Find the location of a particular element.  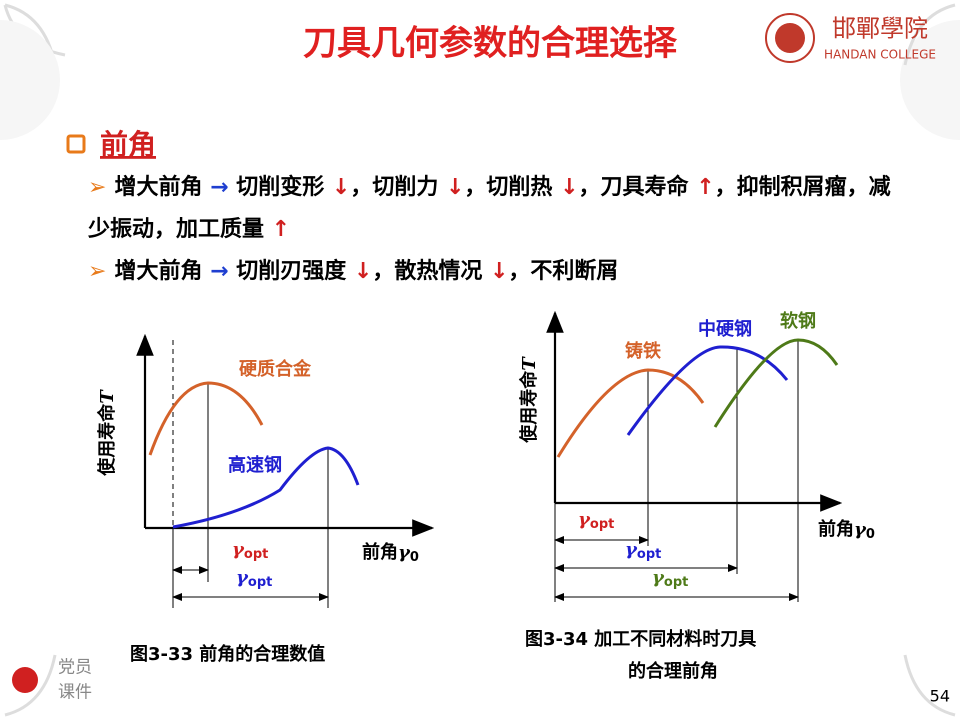

footer-badge: 党员 课件 is located at coordinates (52, 680).